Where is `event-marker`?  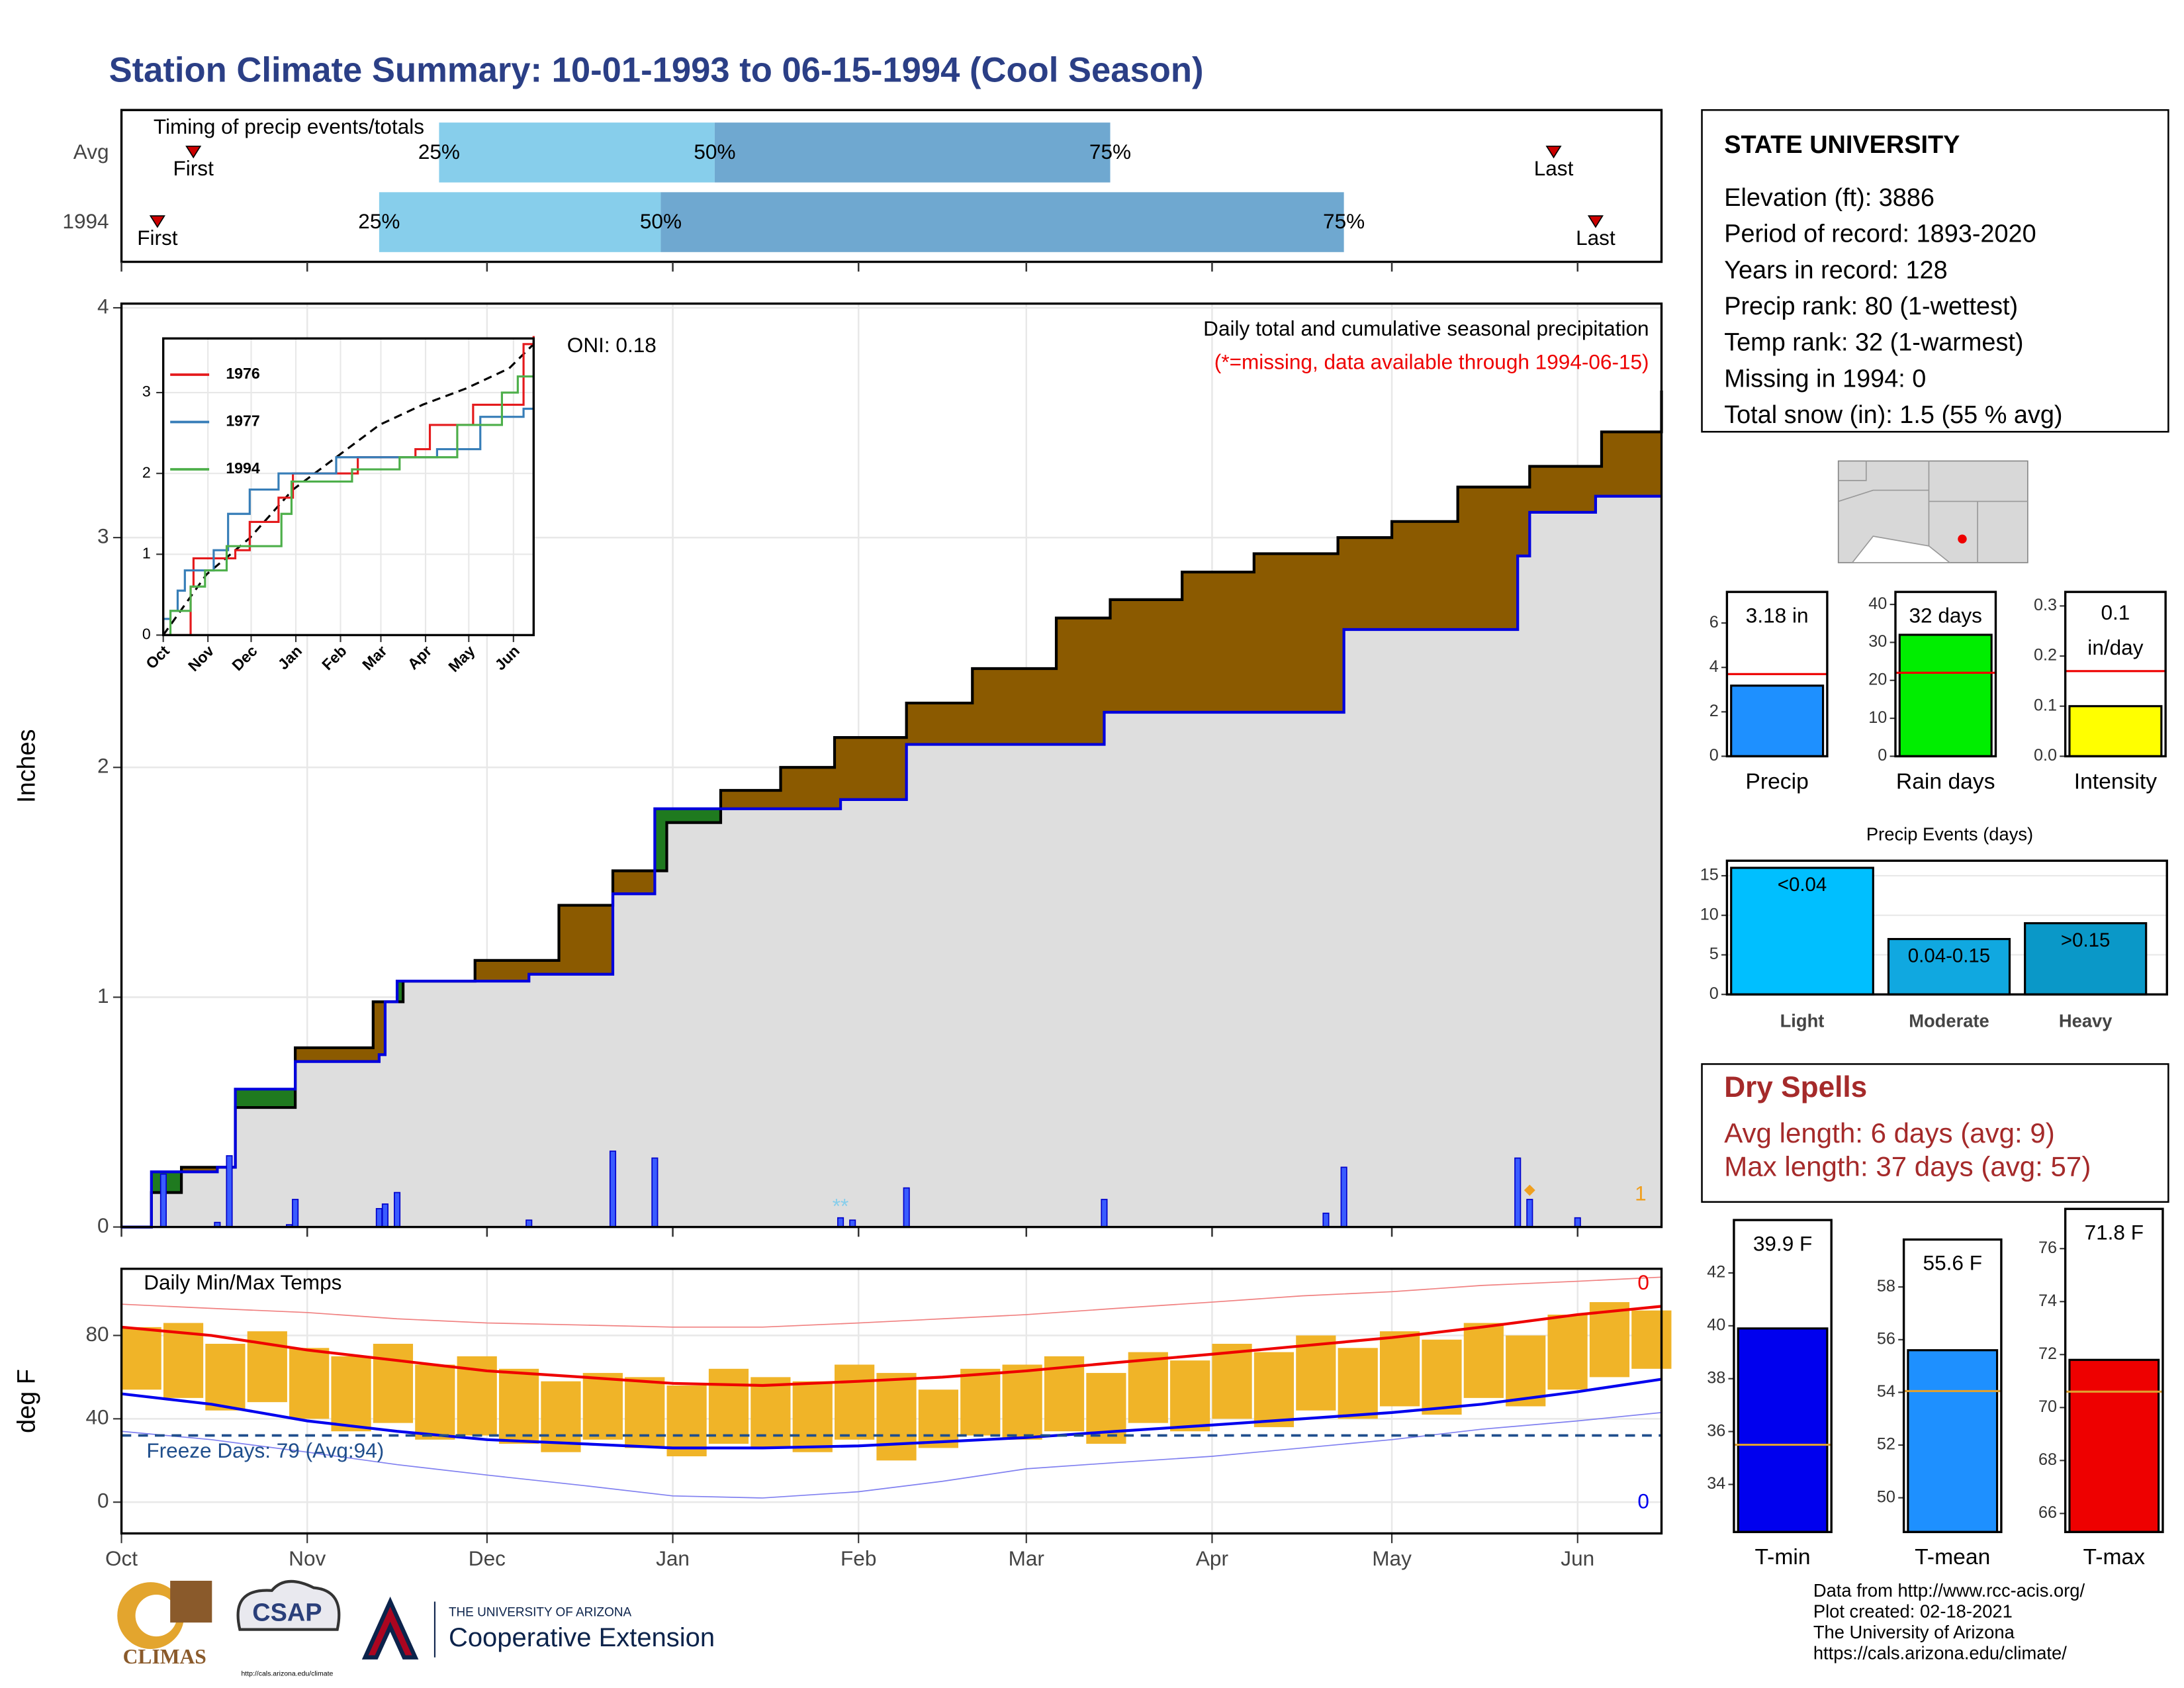
event-marker is located at coordinates (1553, 152).